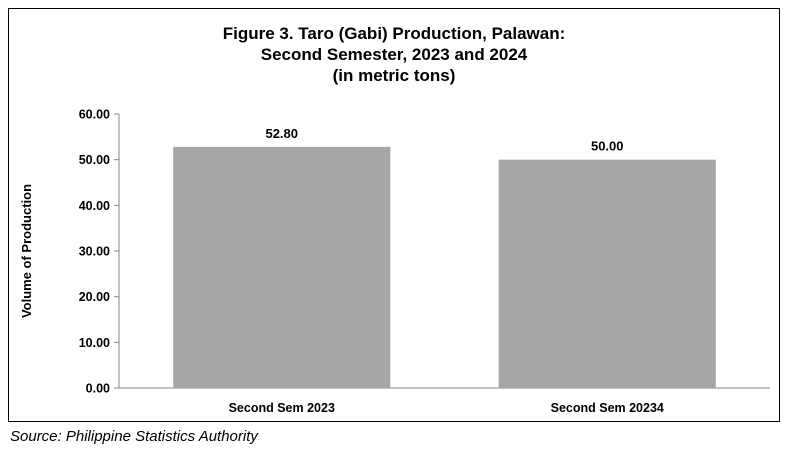  Describe the element at coordinates (134, 436) in the screenshot. I see `source-note: Source: Philippine Statistics Authority` at that location.